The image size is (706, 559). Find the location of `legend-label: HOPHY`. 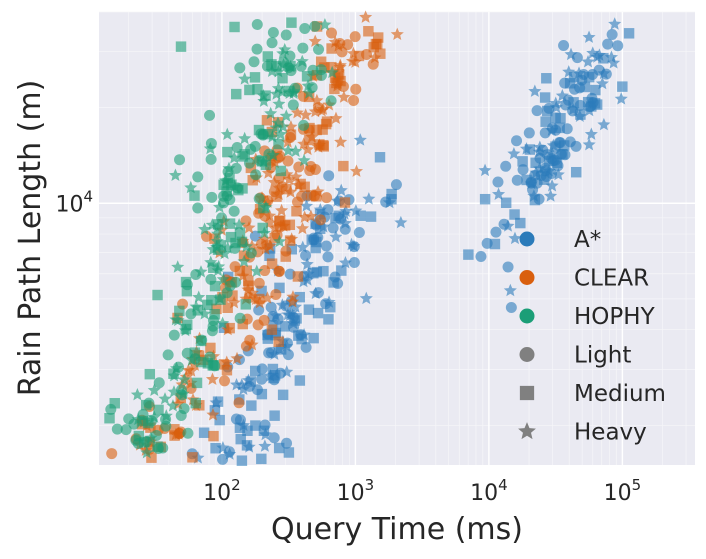

legend-label: HOPHY is located at coordinates (615, 317).